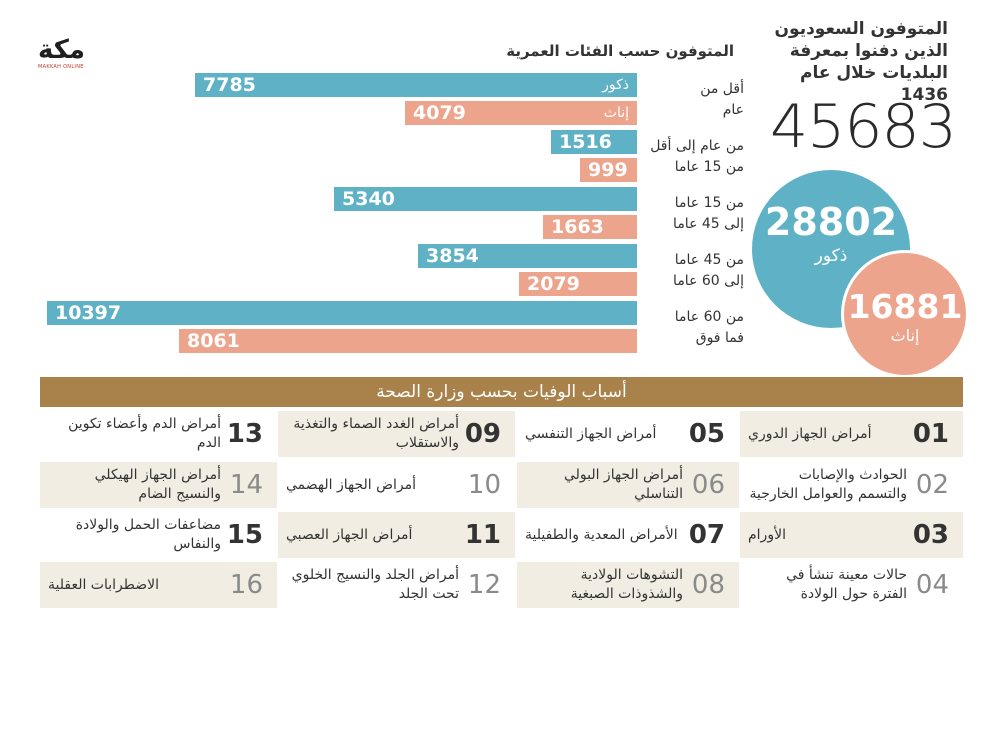  Describe the element at coordinates (905, 335) in the screenshot. I see `females-label: إناث` at that location.